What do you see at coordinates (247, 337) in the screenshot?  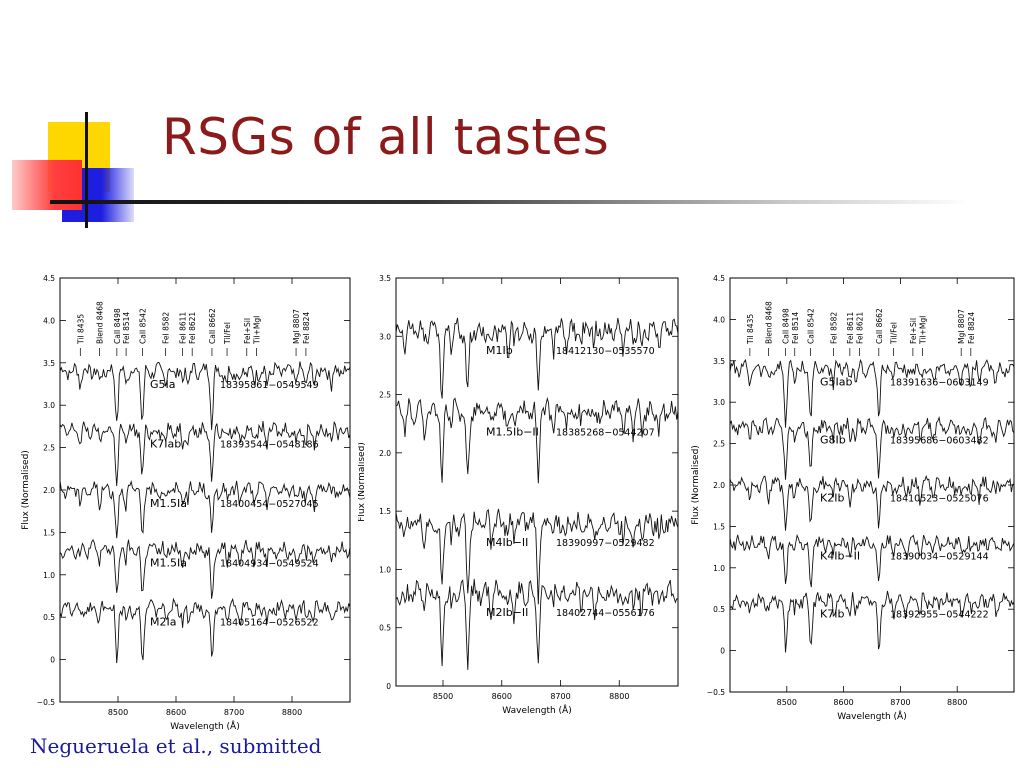 I see `line-id-marker: FeI+SiI` at bounding box center [247, 337].